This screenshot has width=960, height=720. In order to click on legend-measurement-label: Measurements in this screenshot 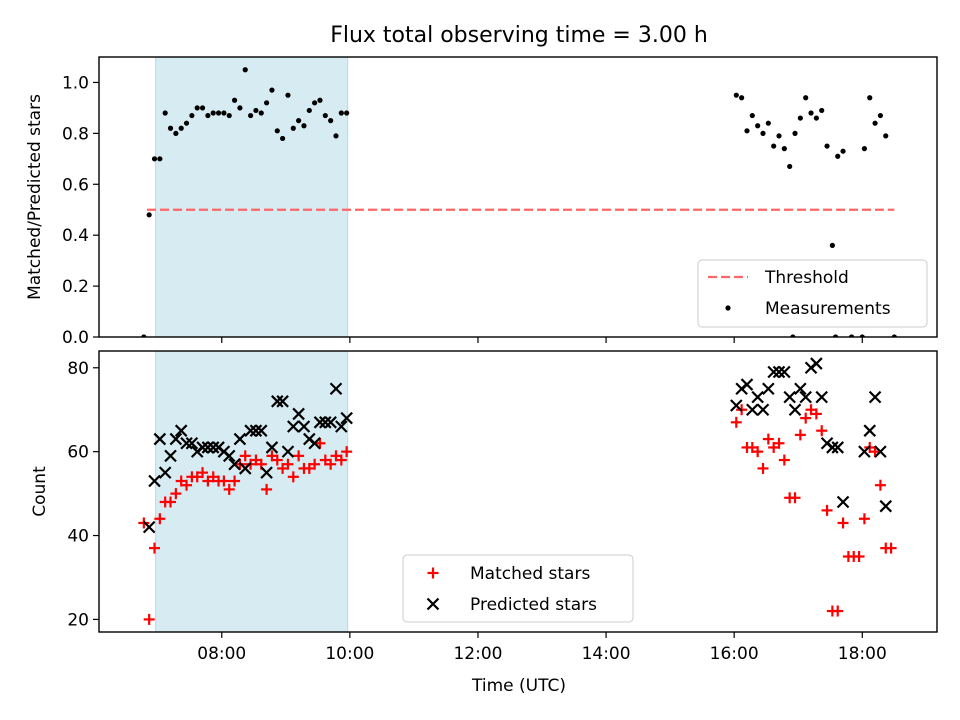, I will do `click(828, 309)`.